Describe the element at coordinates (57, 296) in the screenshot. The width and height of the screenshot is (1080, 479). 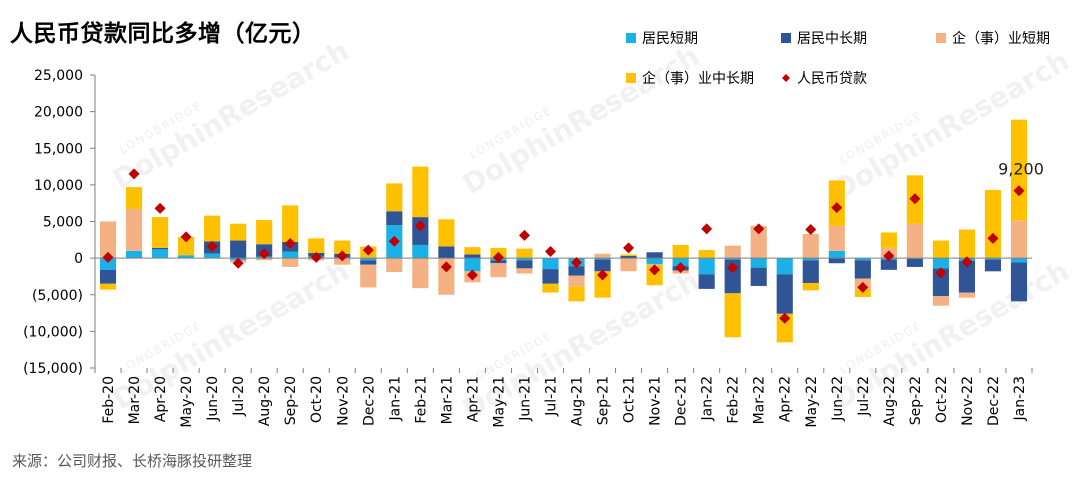
I see `y-tick-label: (5,000)` at that location.